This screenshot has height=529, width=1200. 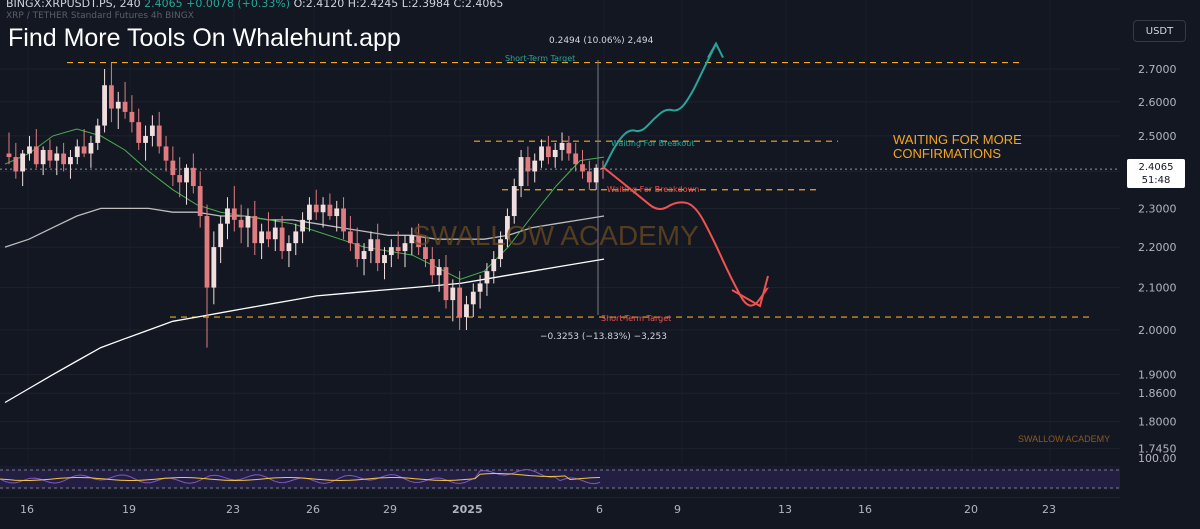 What do you see at coordinates (217, 5) in the screenshot?
I see `last-change: 2.4065 +0.0078 (+0.33%)` at bounding box center [217, 5].